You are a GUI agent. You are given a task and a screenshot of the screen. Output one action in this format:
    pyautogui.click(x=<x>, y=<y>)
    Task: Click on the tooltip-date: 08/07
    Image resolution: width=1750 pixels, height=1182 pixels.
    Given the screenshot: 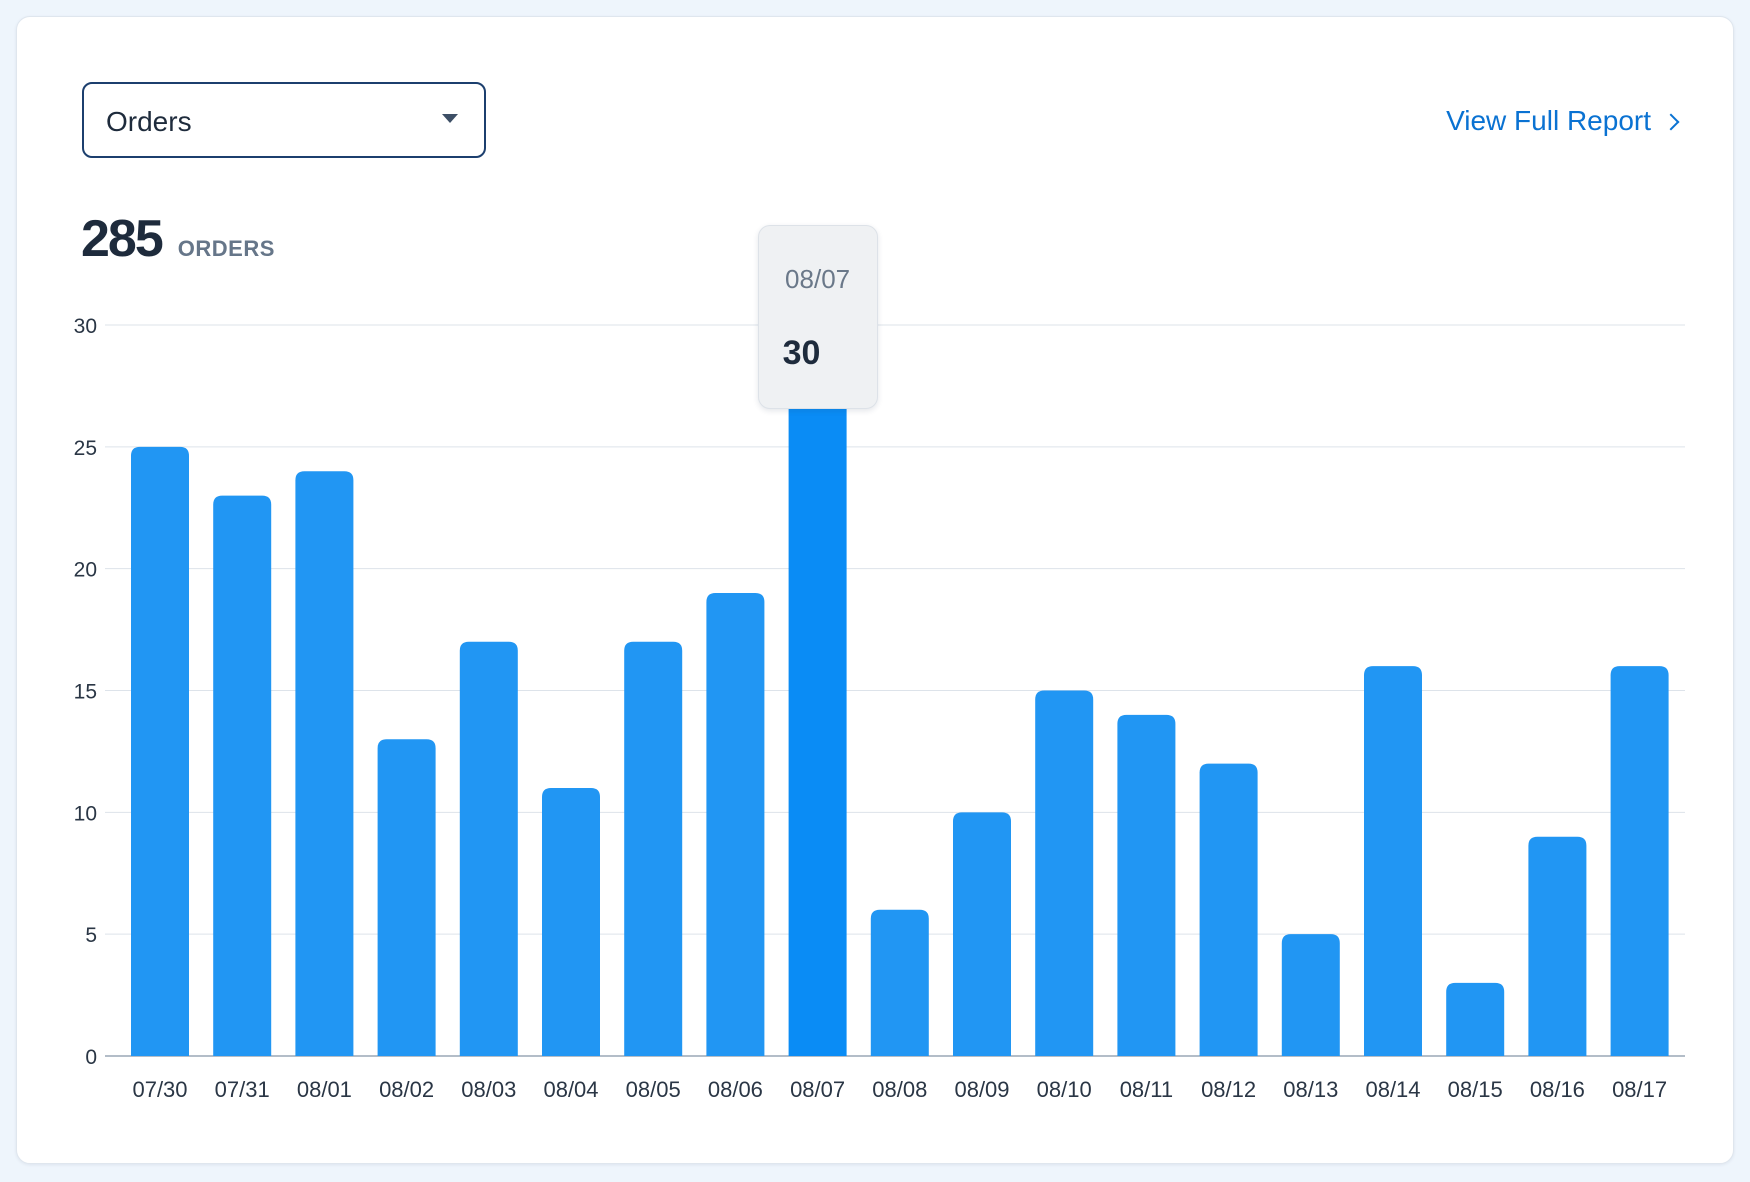 What is the action you would take?
    pyautogui.click(x=818, y=279)
    